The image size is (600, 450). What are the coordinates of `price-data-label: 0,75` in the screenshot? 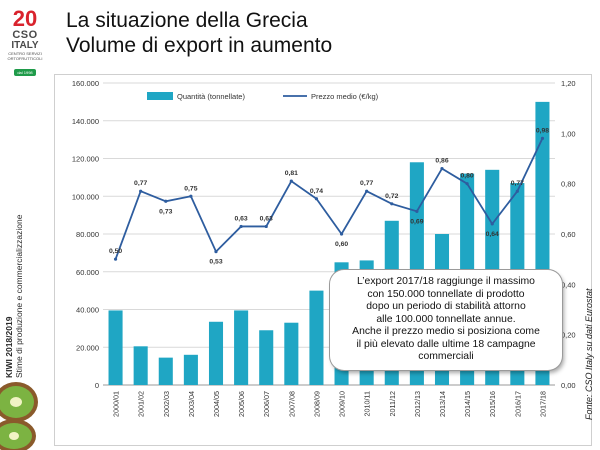 It's located at (190, 188).